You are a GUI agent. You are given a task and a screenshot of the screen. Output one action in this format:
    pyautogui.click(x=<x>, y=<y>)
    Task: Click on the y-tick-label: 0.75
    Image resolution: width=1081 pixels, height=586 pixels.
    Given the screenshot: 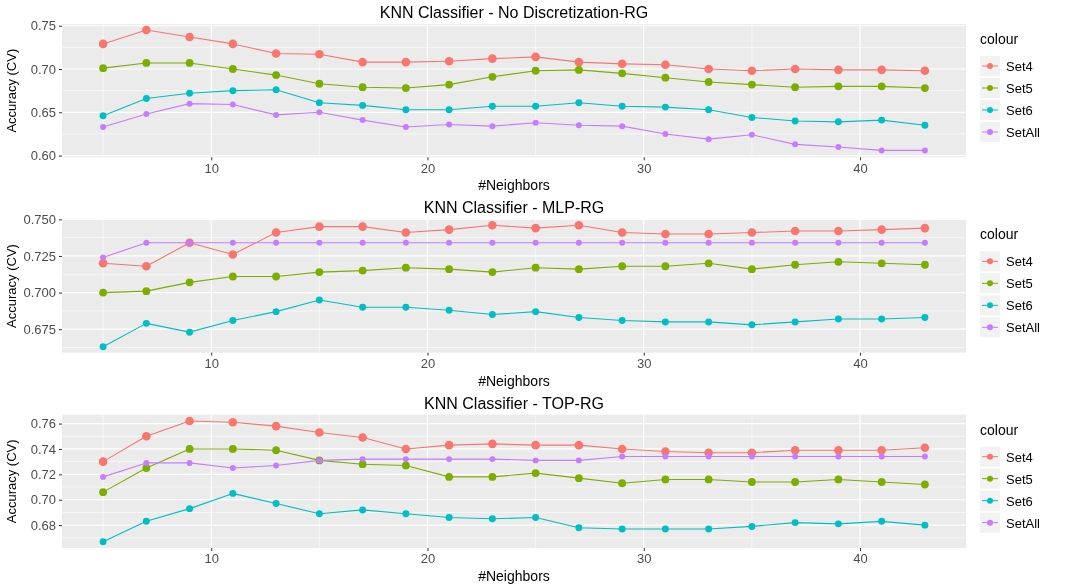 What is the action you would take?
    pyautogui.click(x=43, y=26)
    